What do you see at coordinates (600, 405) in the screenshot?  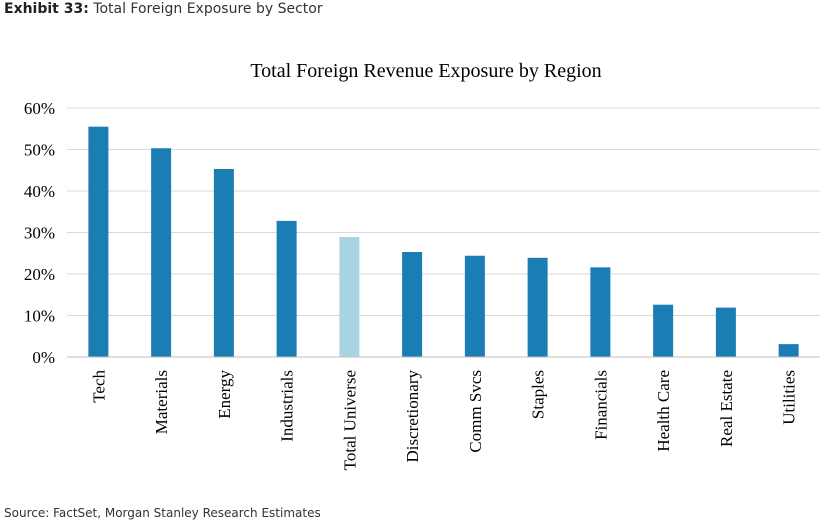 I see `x-tick-label: Financials` at bounding box center [600, 405].